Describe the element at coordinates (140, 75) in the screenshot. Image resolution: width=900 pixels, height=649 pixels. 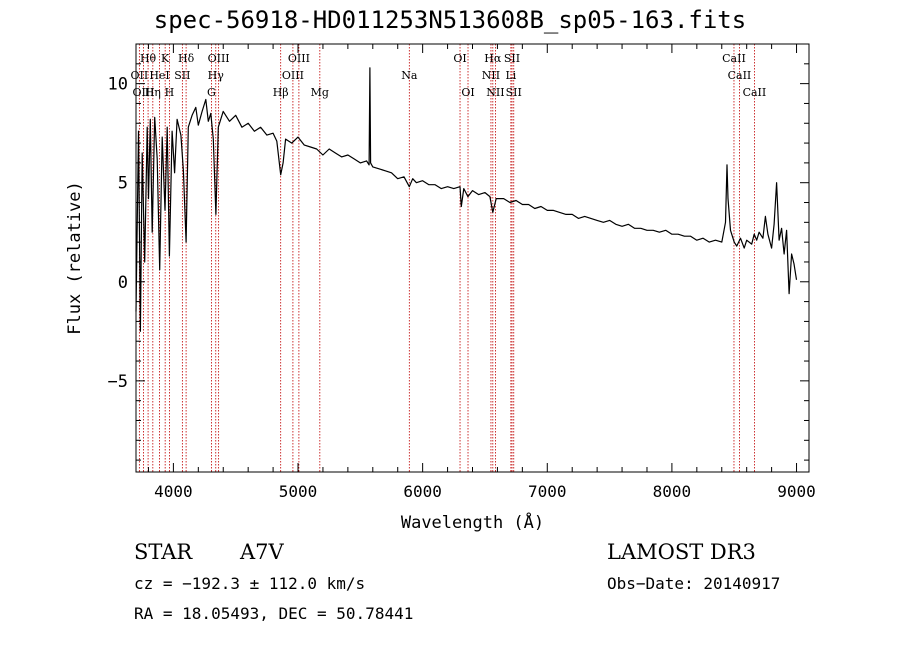
I see `marker-label: OII` at that location.